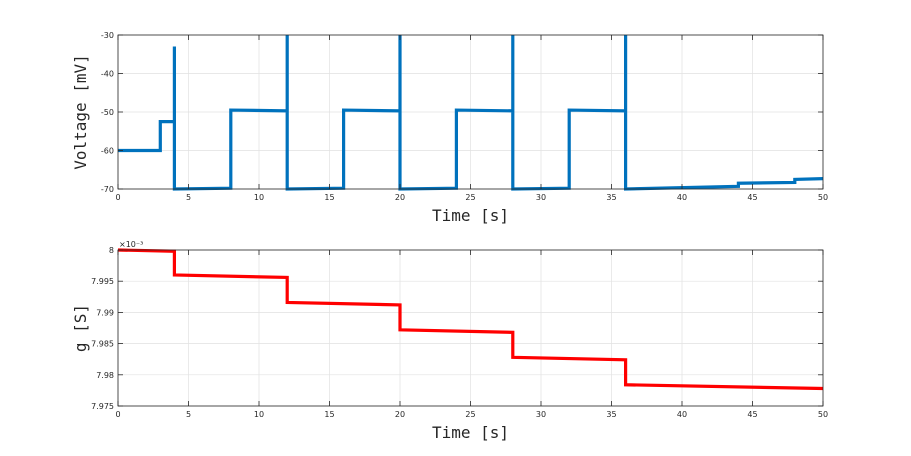  What do you see at coordinates (188, 414) in the screenshot?
I see `conductance-x-tick-label: 5` at bounding box center [188, 414].